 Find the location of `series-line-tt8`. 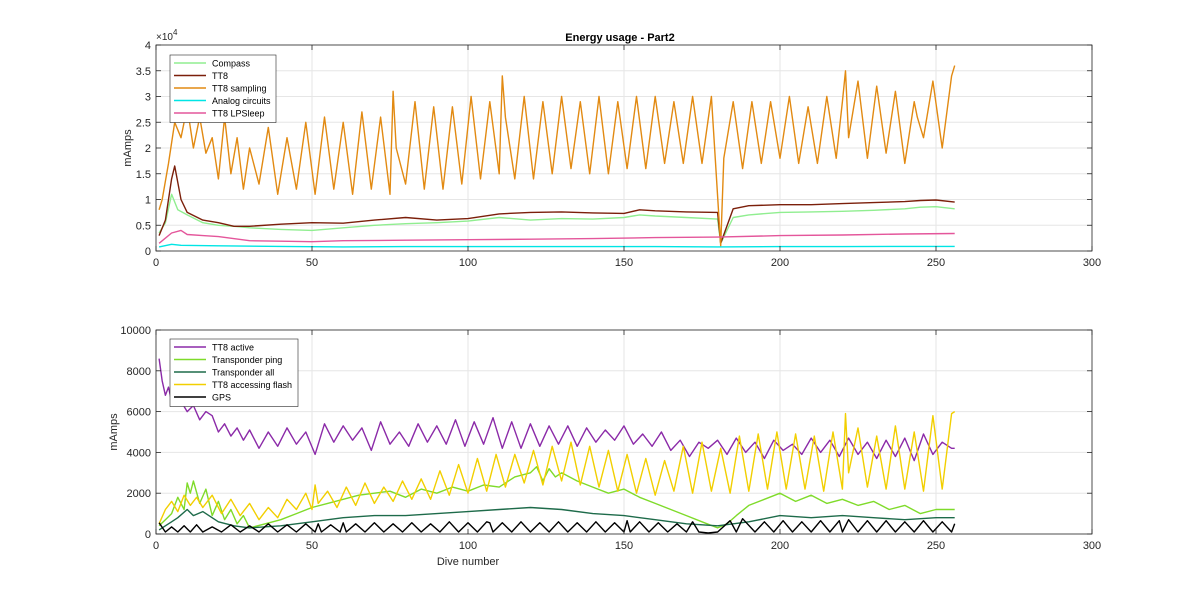

series-line-tt8 is located at coordinates (556, 205).